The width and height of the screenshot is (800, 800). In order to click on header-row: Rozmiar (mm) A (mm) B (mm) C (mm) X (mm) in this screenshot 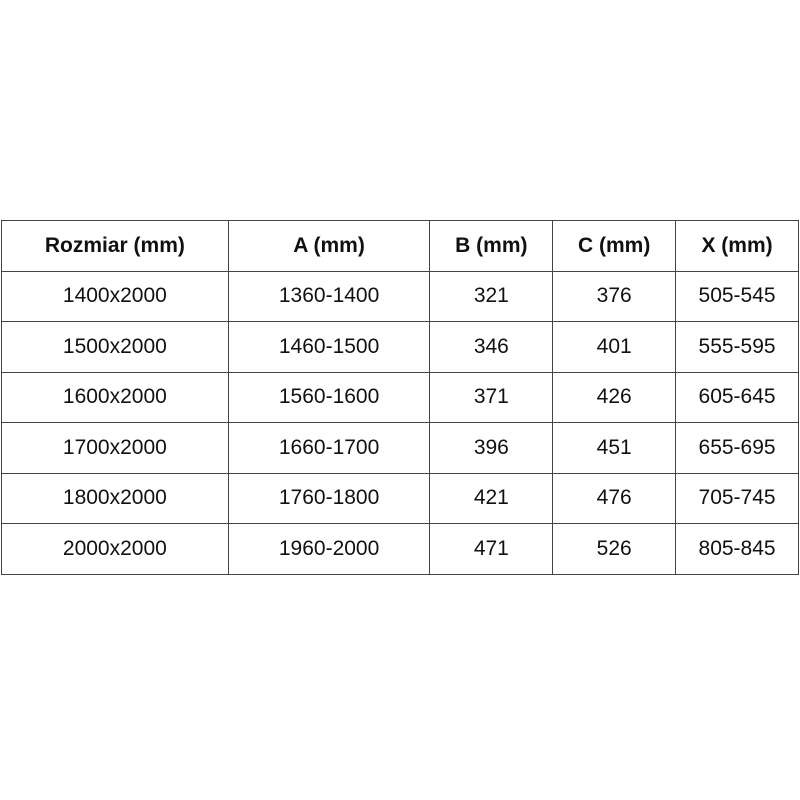, I will do `click(400, 246)`.